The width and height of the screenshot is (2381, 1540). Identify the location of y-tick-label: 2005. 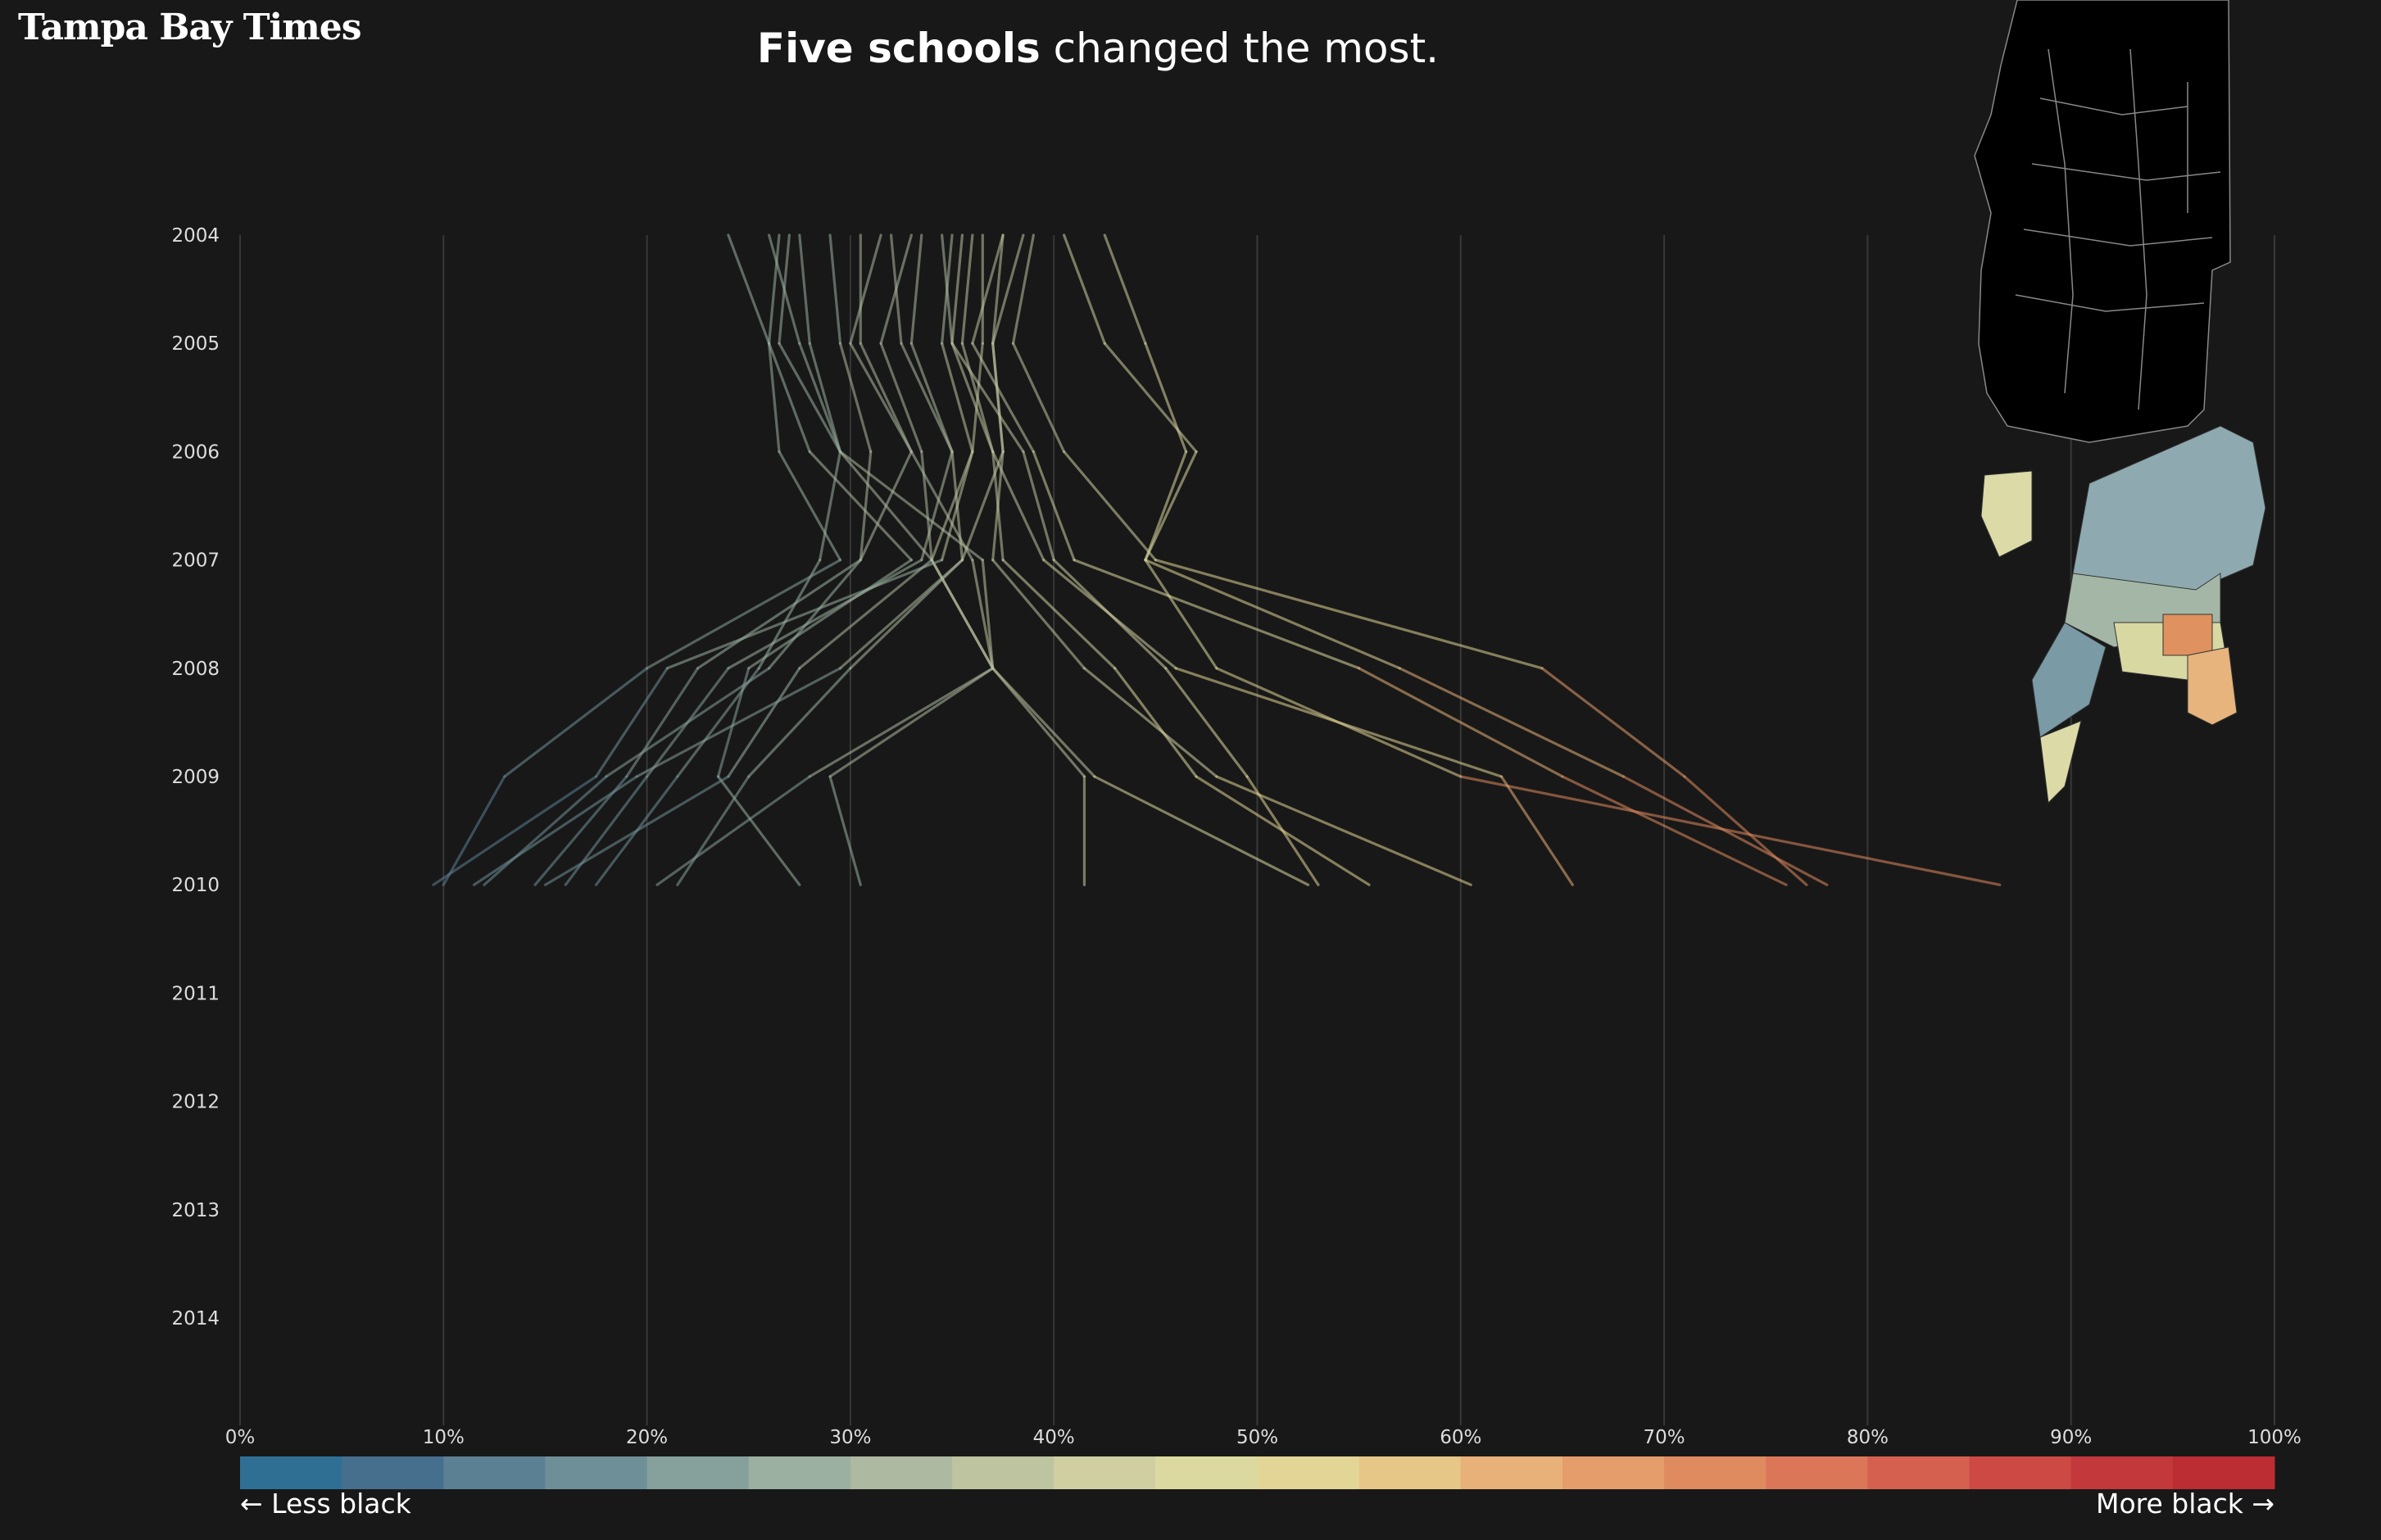
(195, 344).